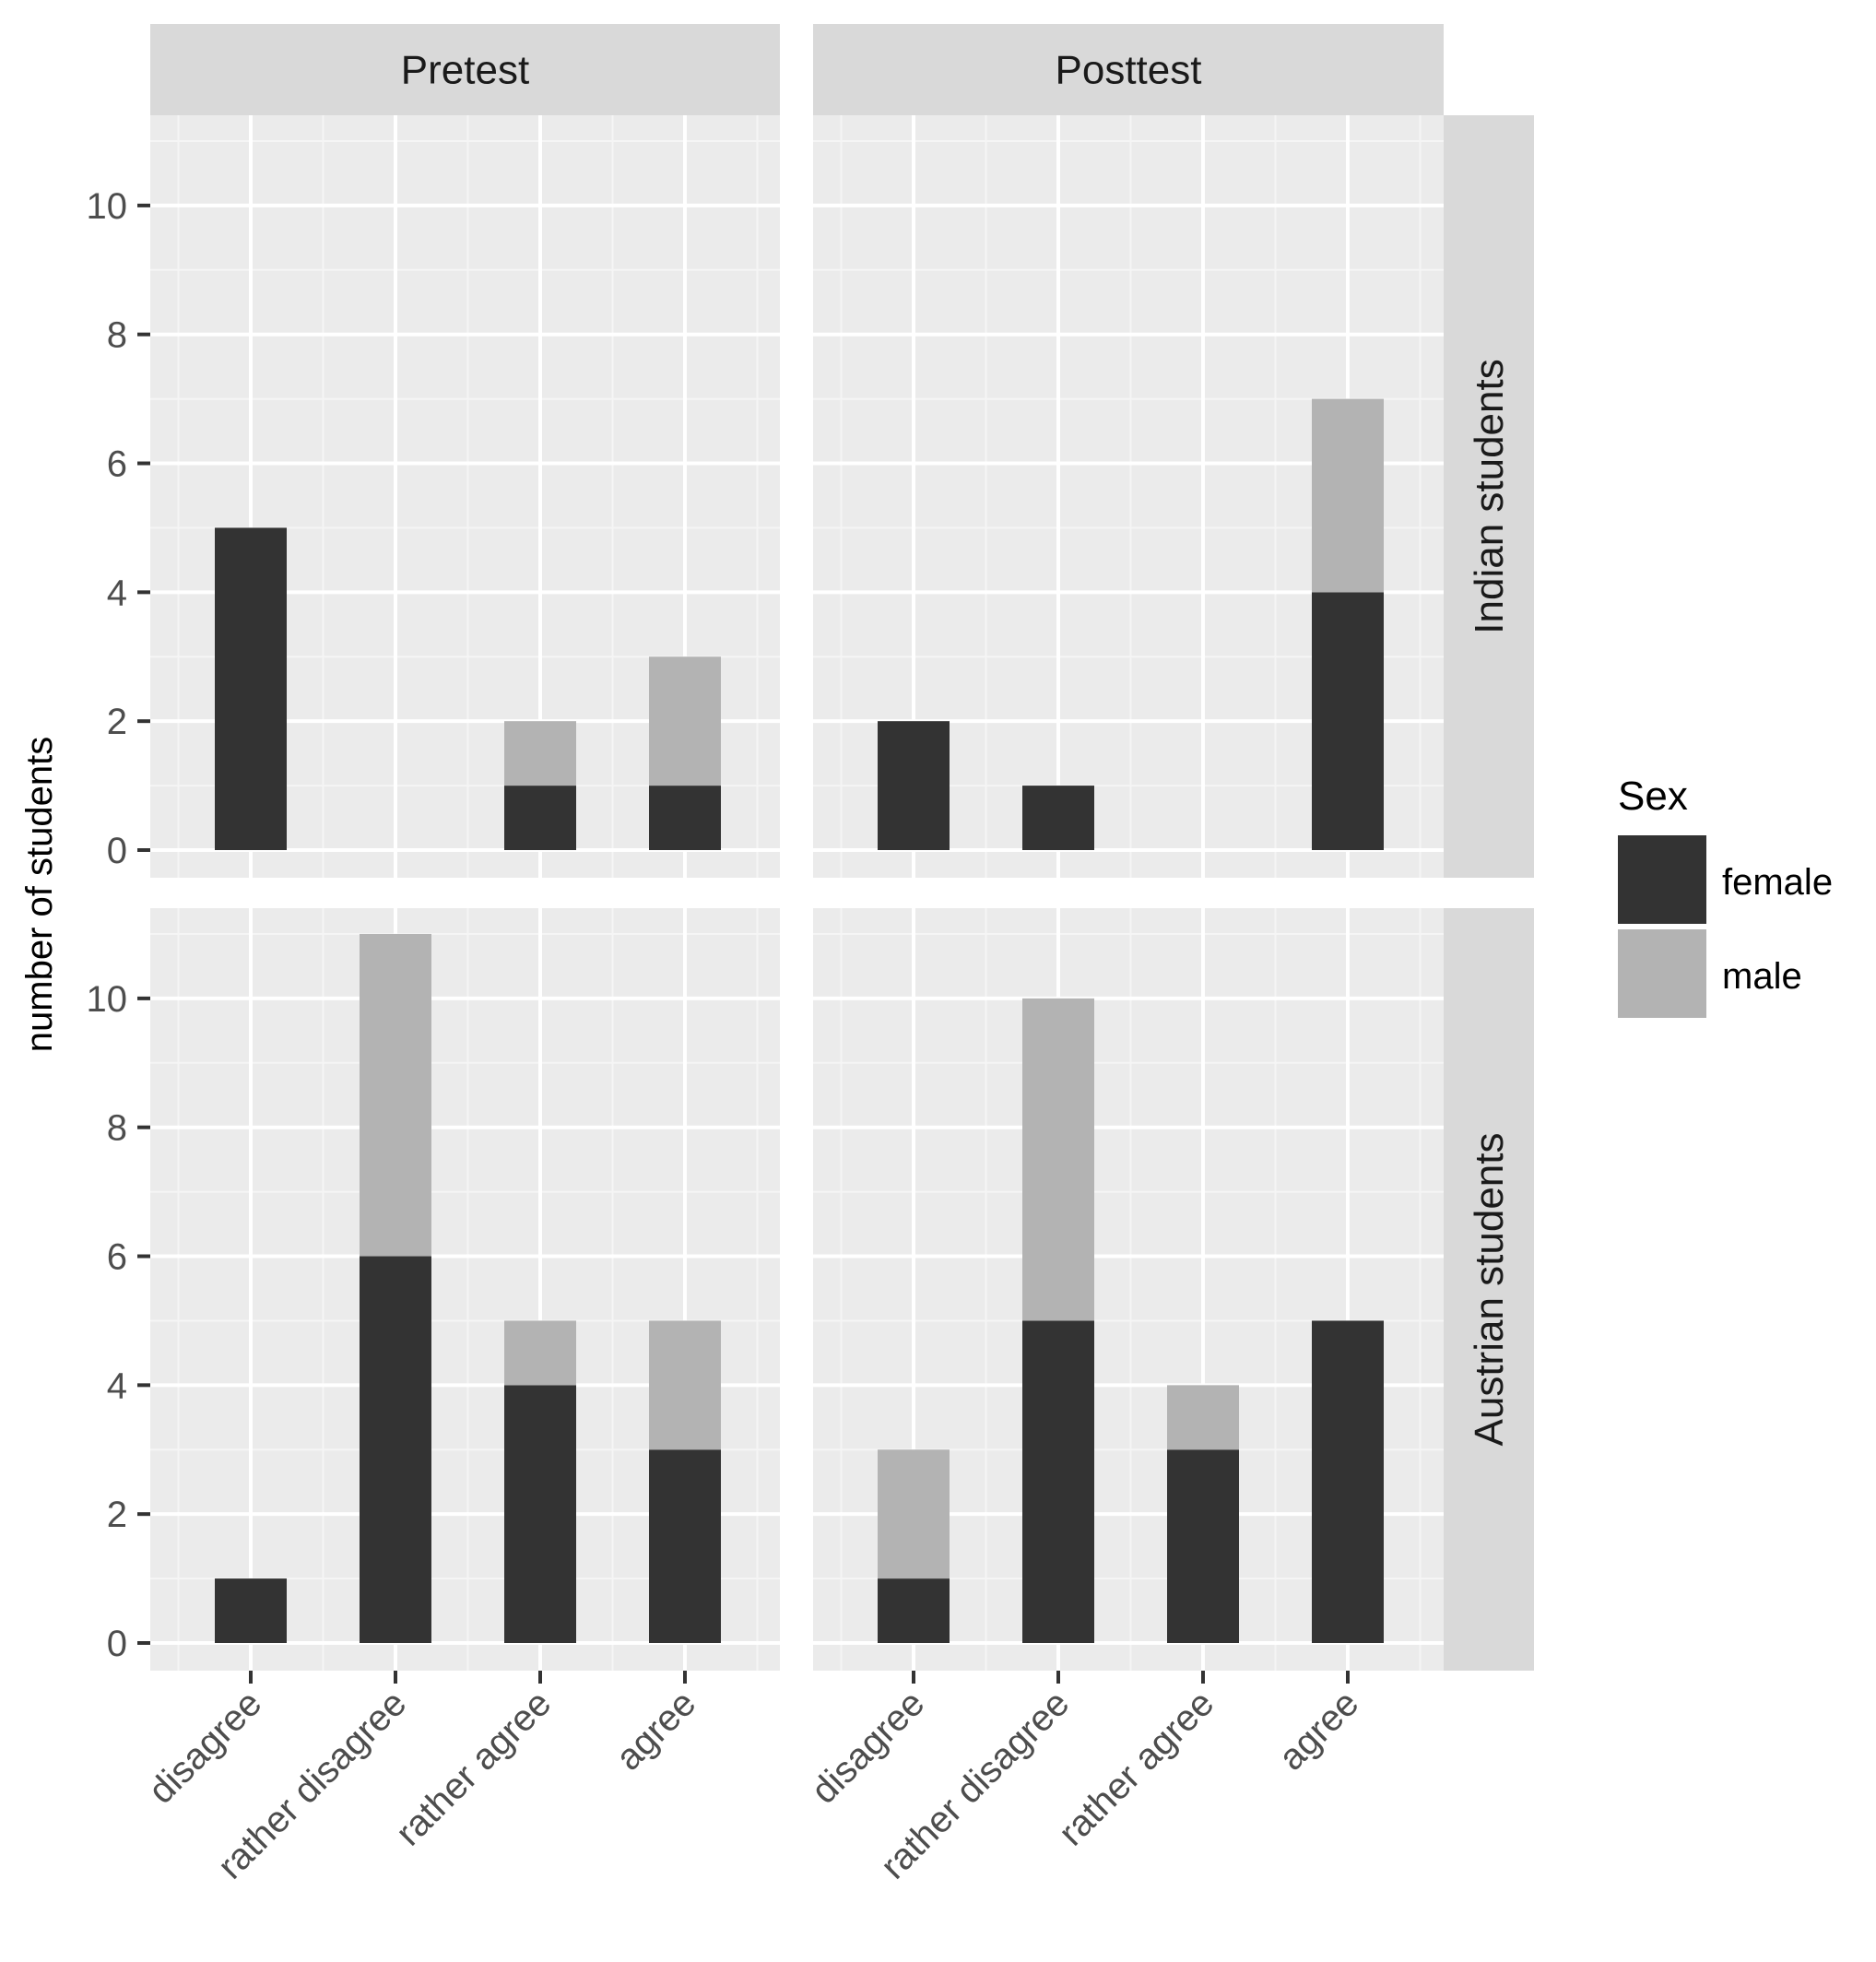  I want to click on bar-indian-students-pretest-agree-male, so click(685, 721).